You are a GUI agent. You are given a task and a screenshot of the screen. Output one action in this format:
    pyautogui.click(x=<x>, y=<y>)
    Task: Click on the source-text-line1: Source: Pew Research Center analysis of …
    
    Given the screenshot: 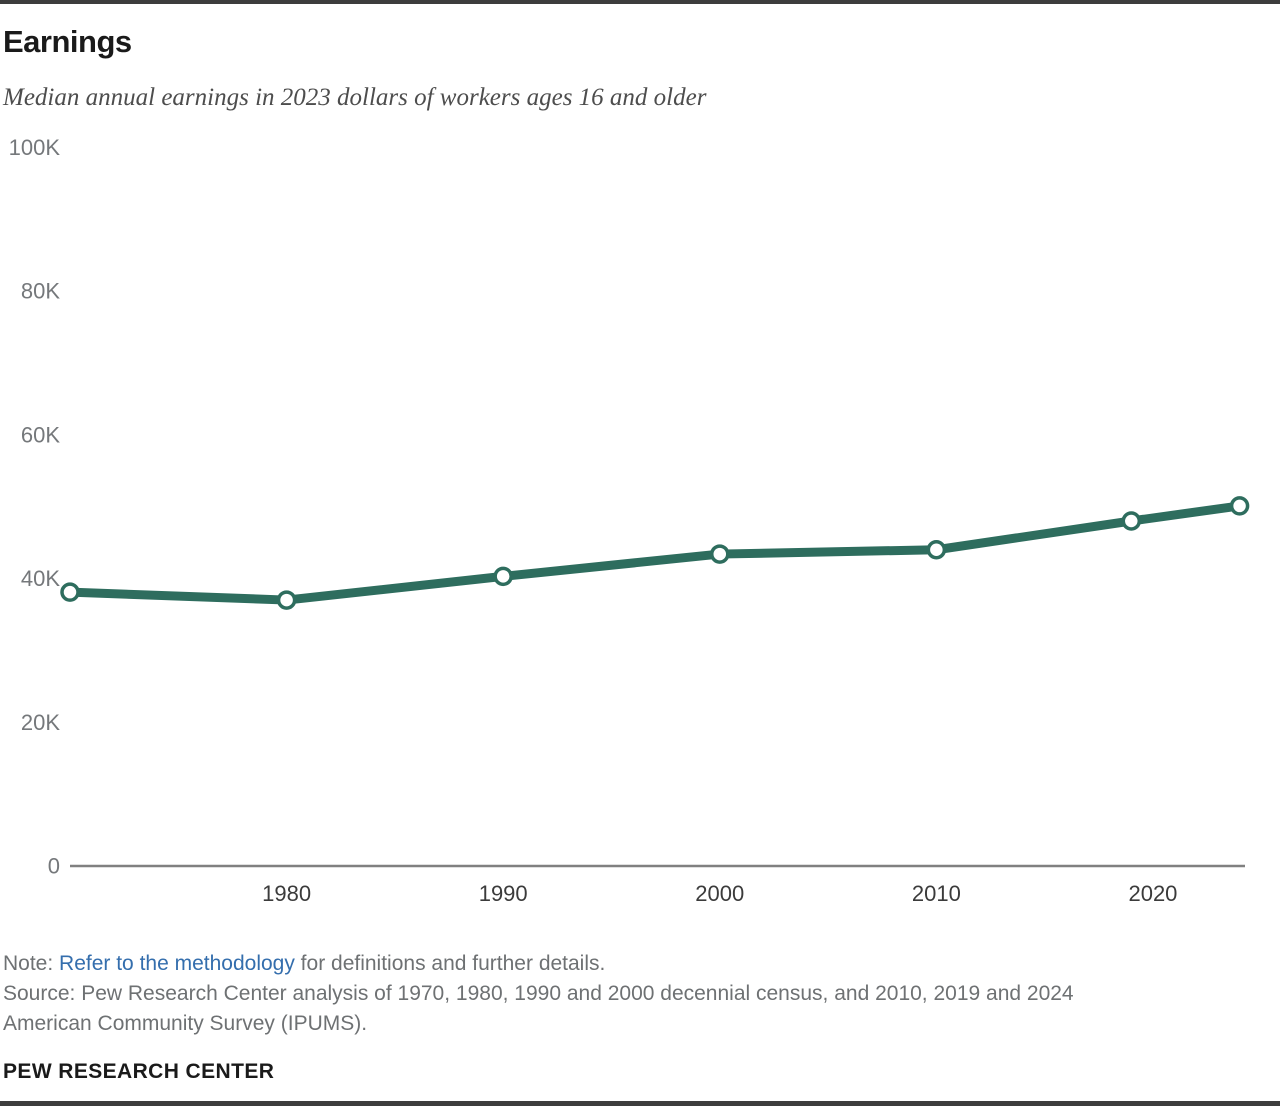 What is the action you would take?
    pyautogui.click(x=538, y=993)
    